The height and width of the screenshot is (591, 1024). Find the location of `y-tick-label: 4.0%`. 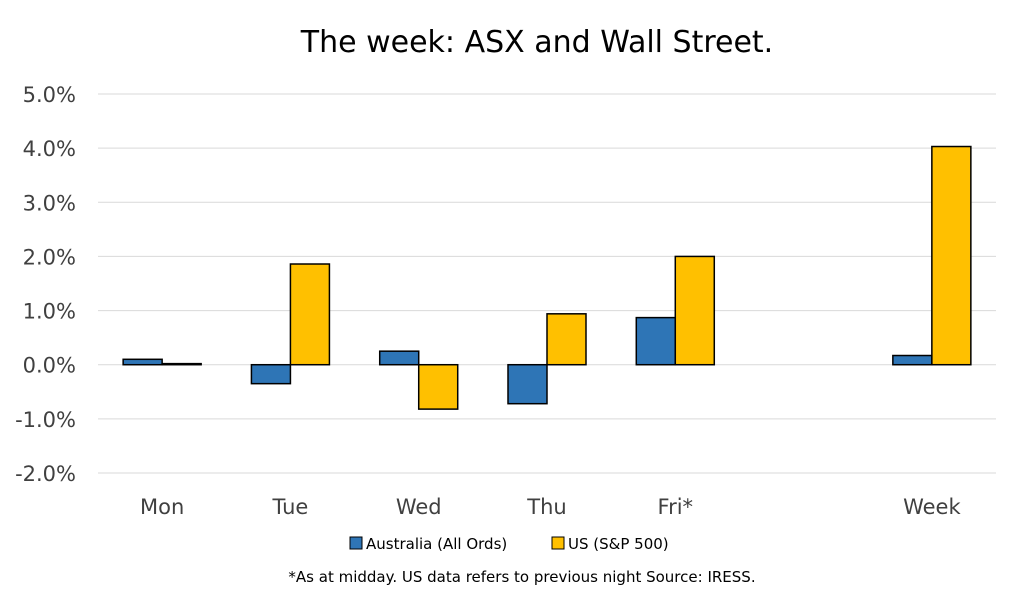

y-tick-label: 4.0% is located at coordinates (49, 149).